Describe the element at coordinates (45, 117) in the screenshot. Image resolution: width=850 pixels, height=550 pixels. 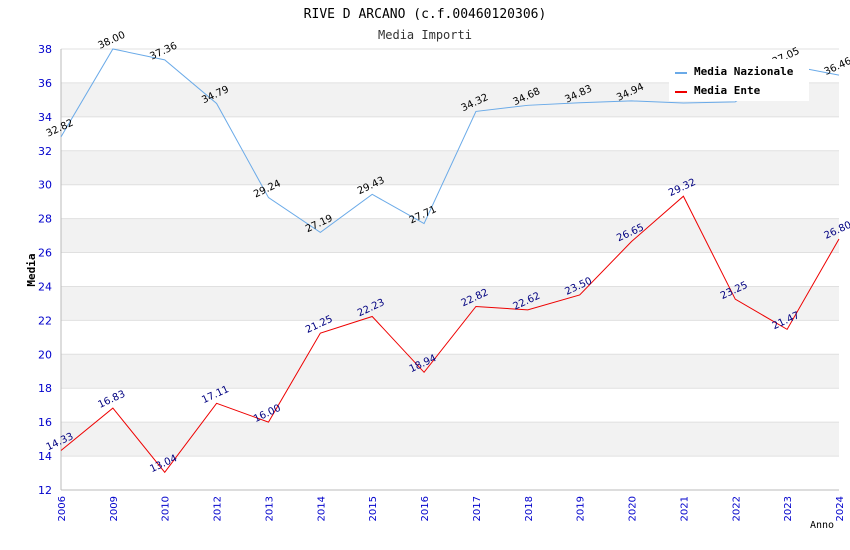
I see `y-tick-label: 34` at that location.